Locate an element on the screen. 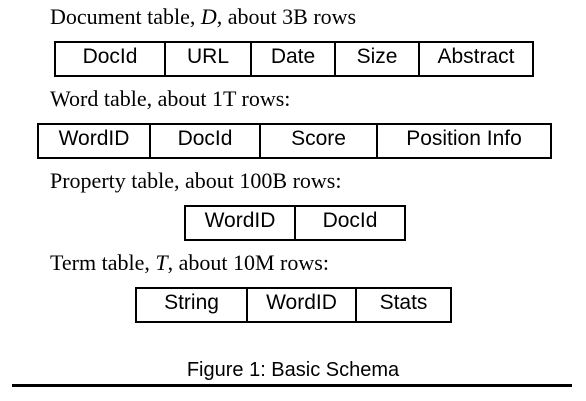  term-column-wordid: WordID is located at coordinates (302, 305).